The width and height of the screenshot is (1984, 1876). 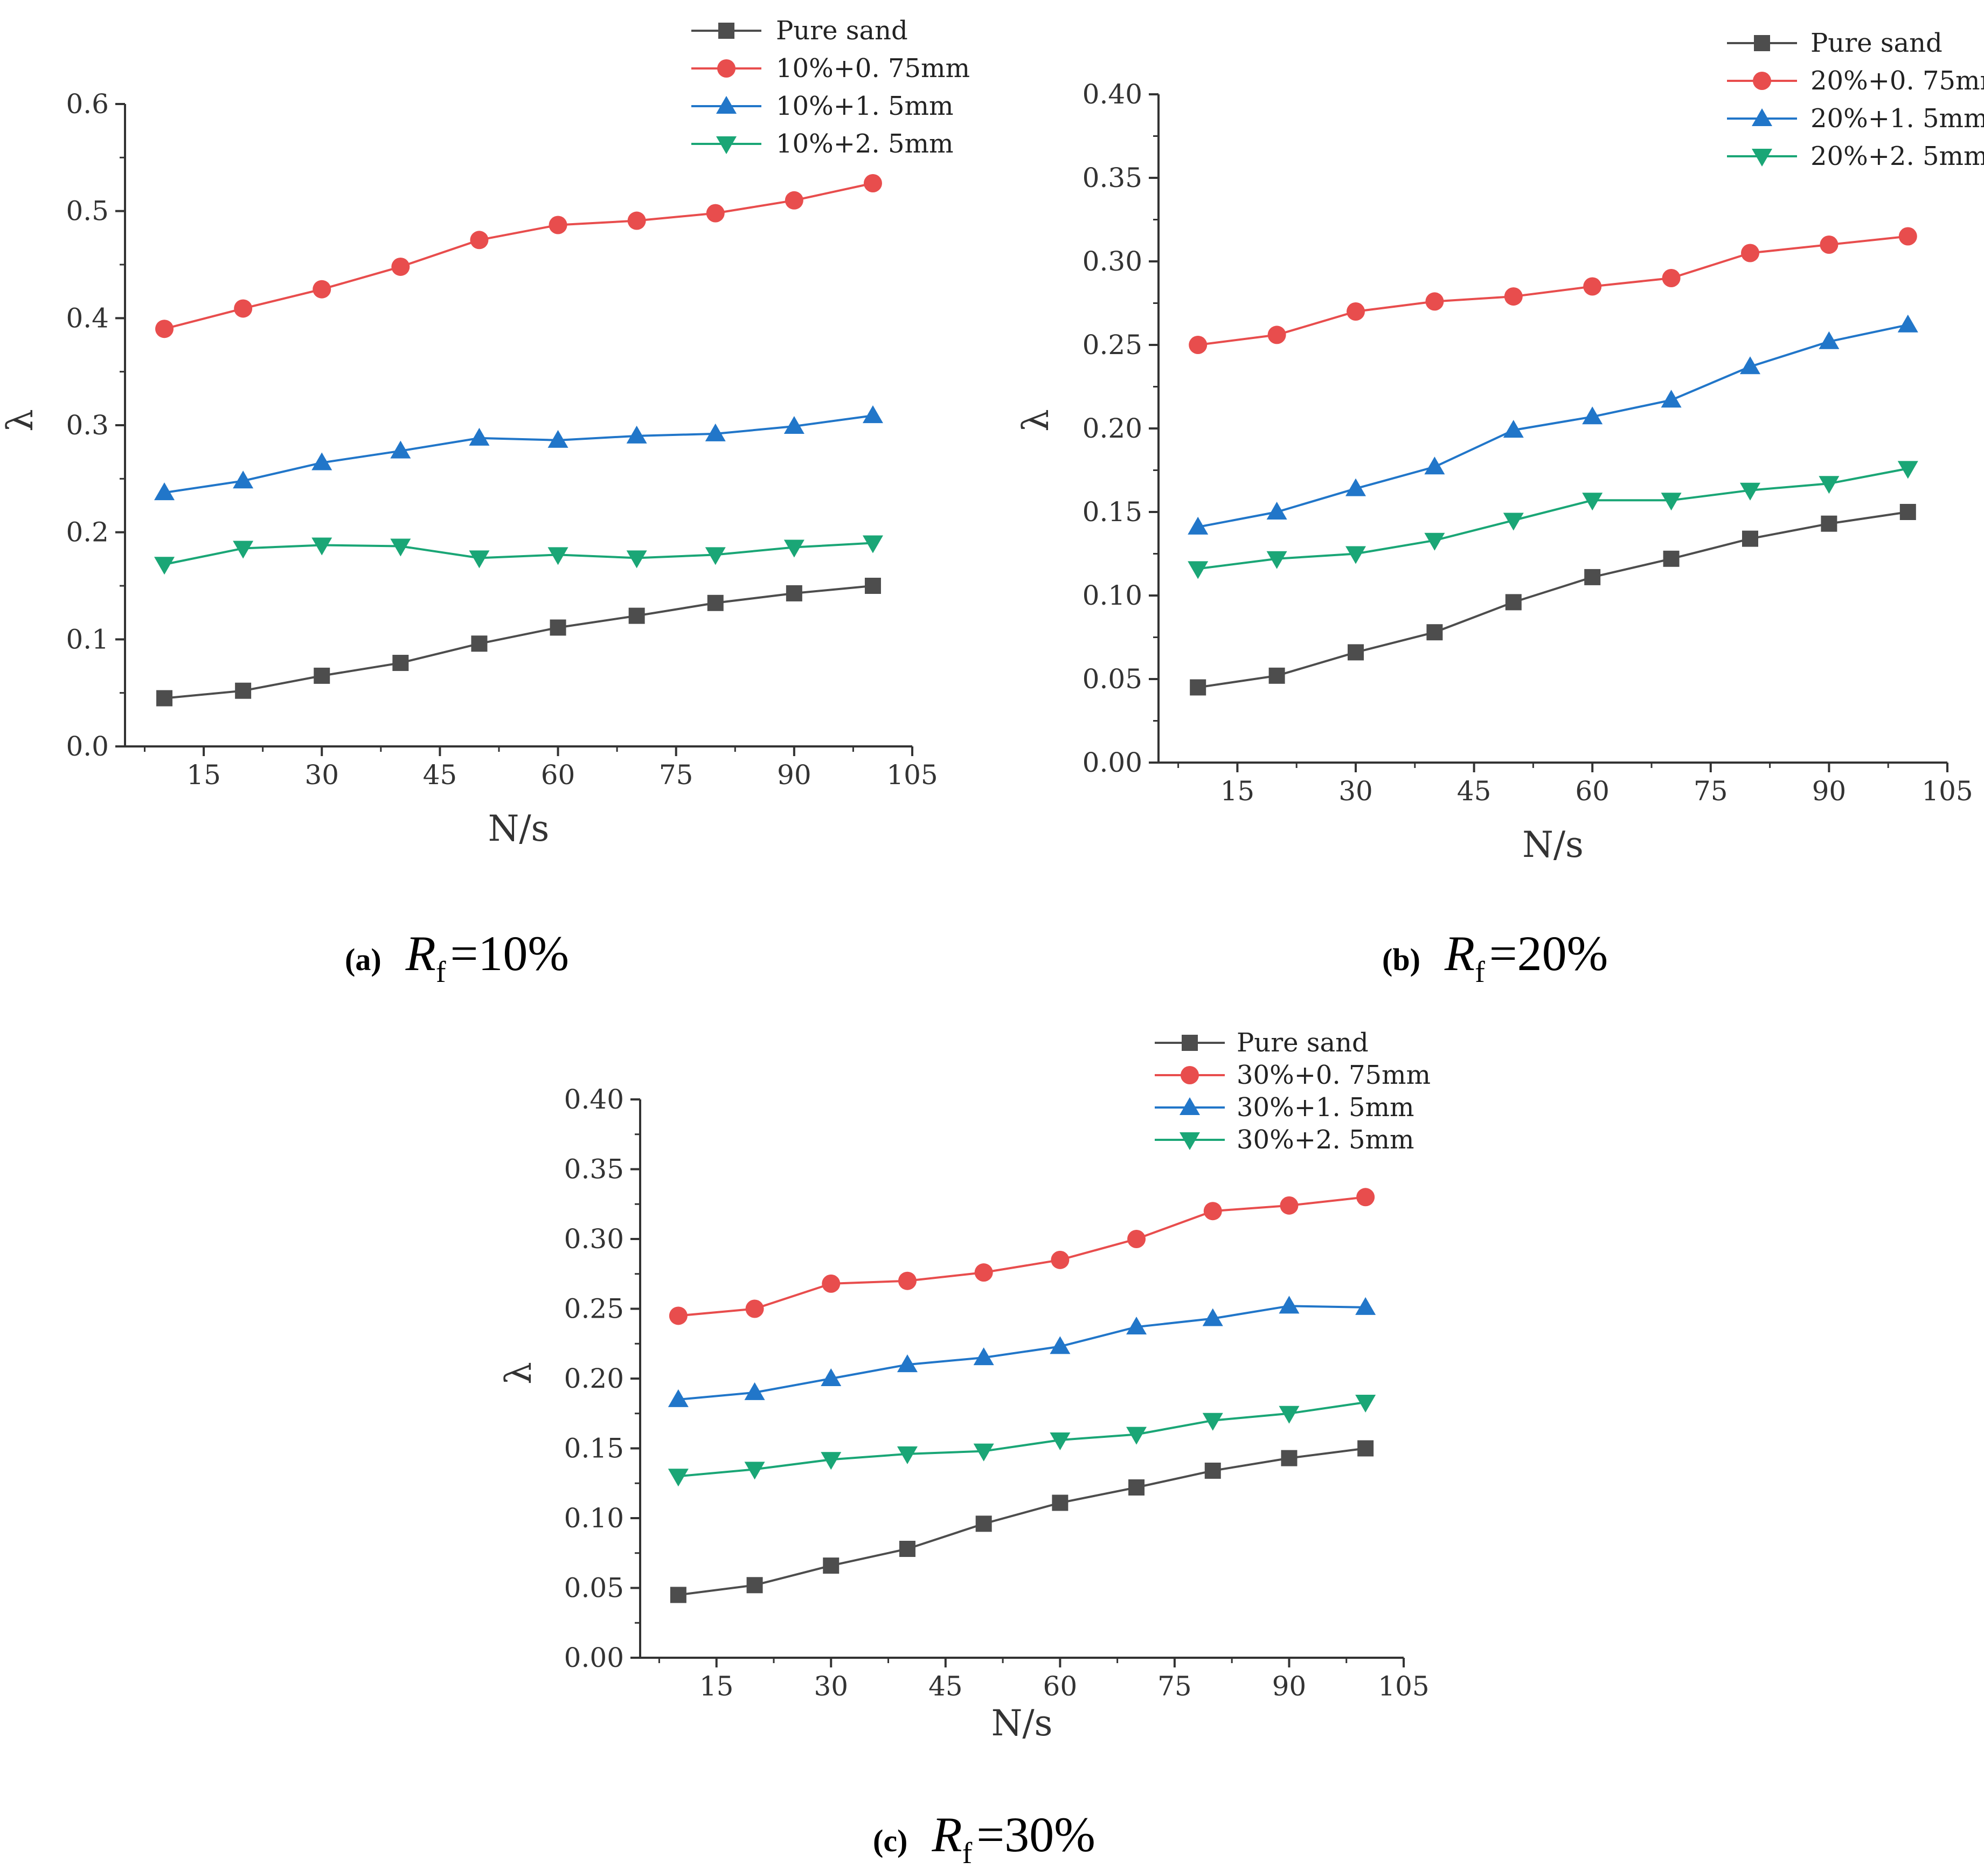 What do you see at coordinates (1897, 156) in the screenshot?
I see `legend-label: 20%+2. 5mm` at bounding box center [1897, 156].